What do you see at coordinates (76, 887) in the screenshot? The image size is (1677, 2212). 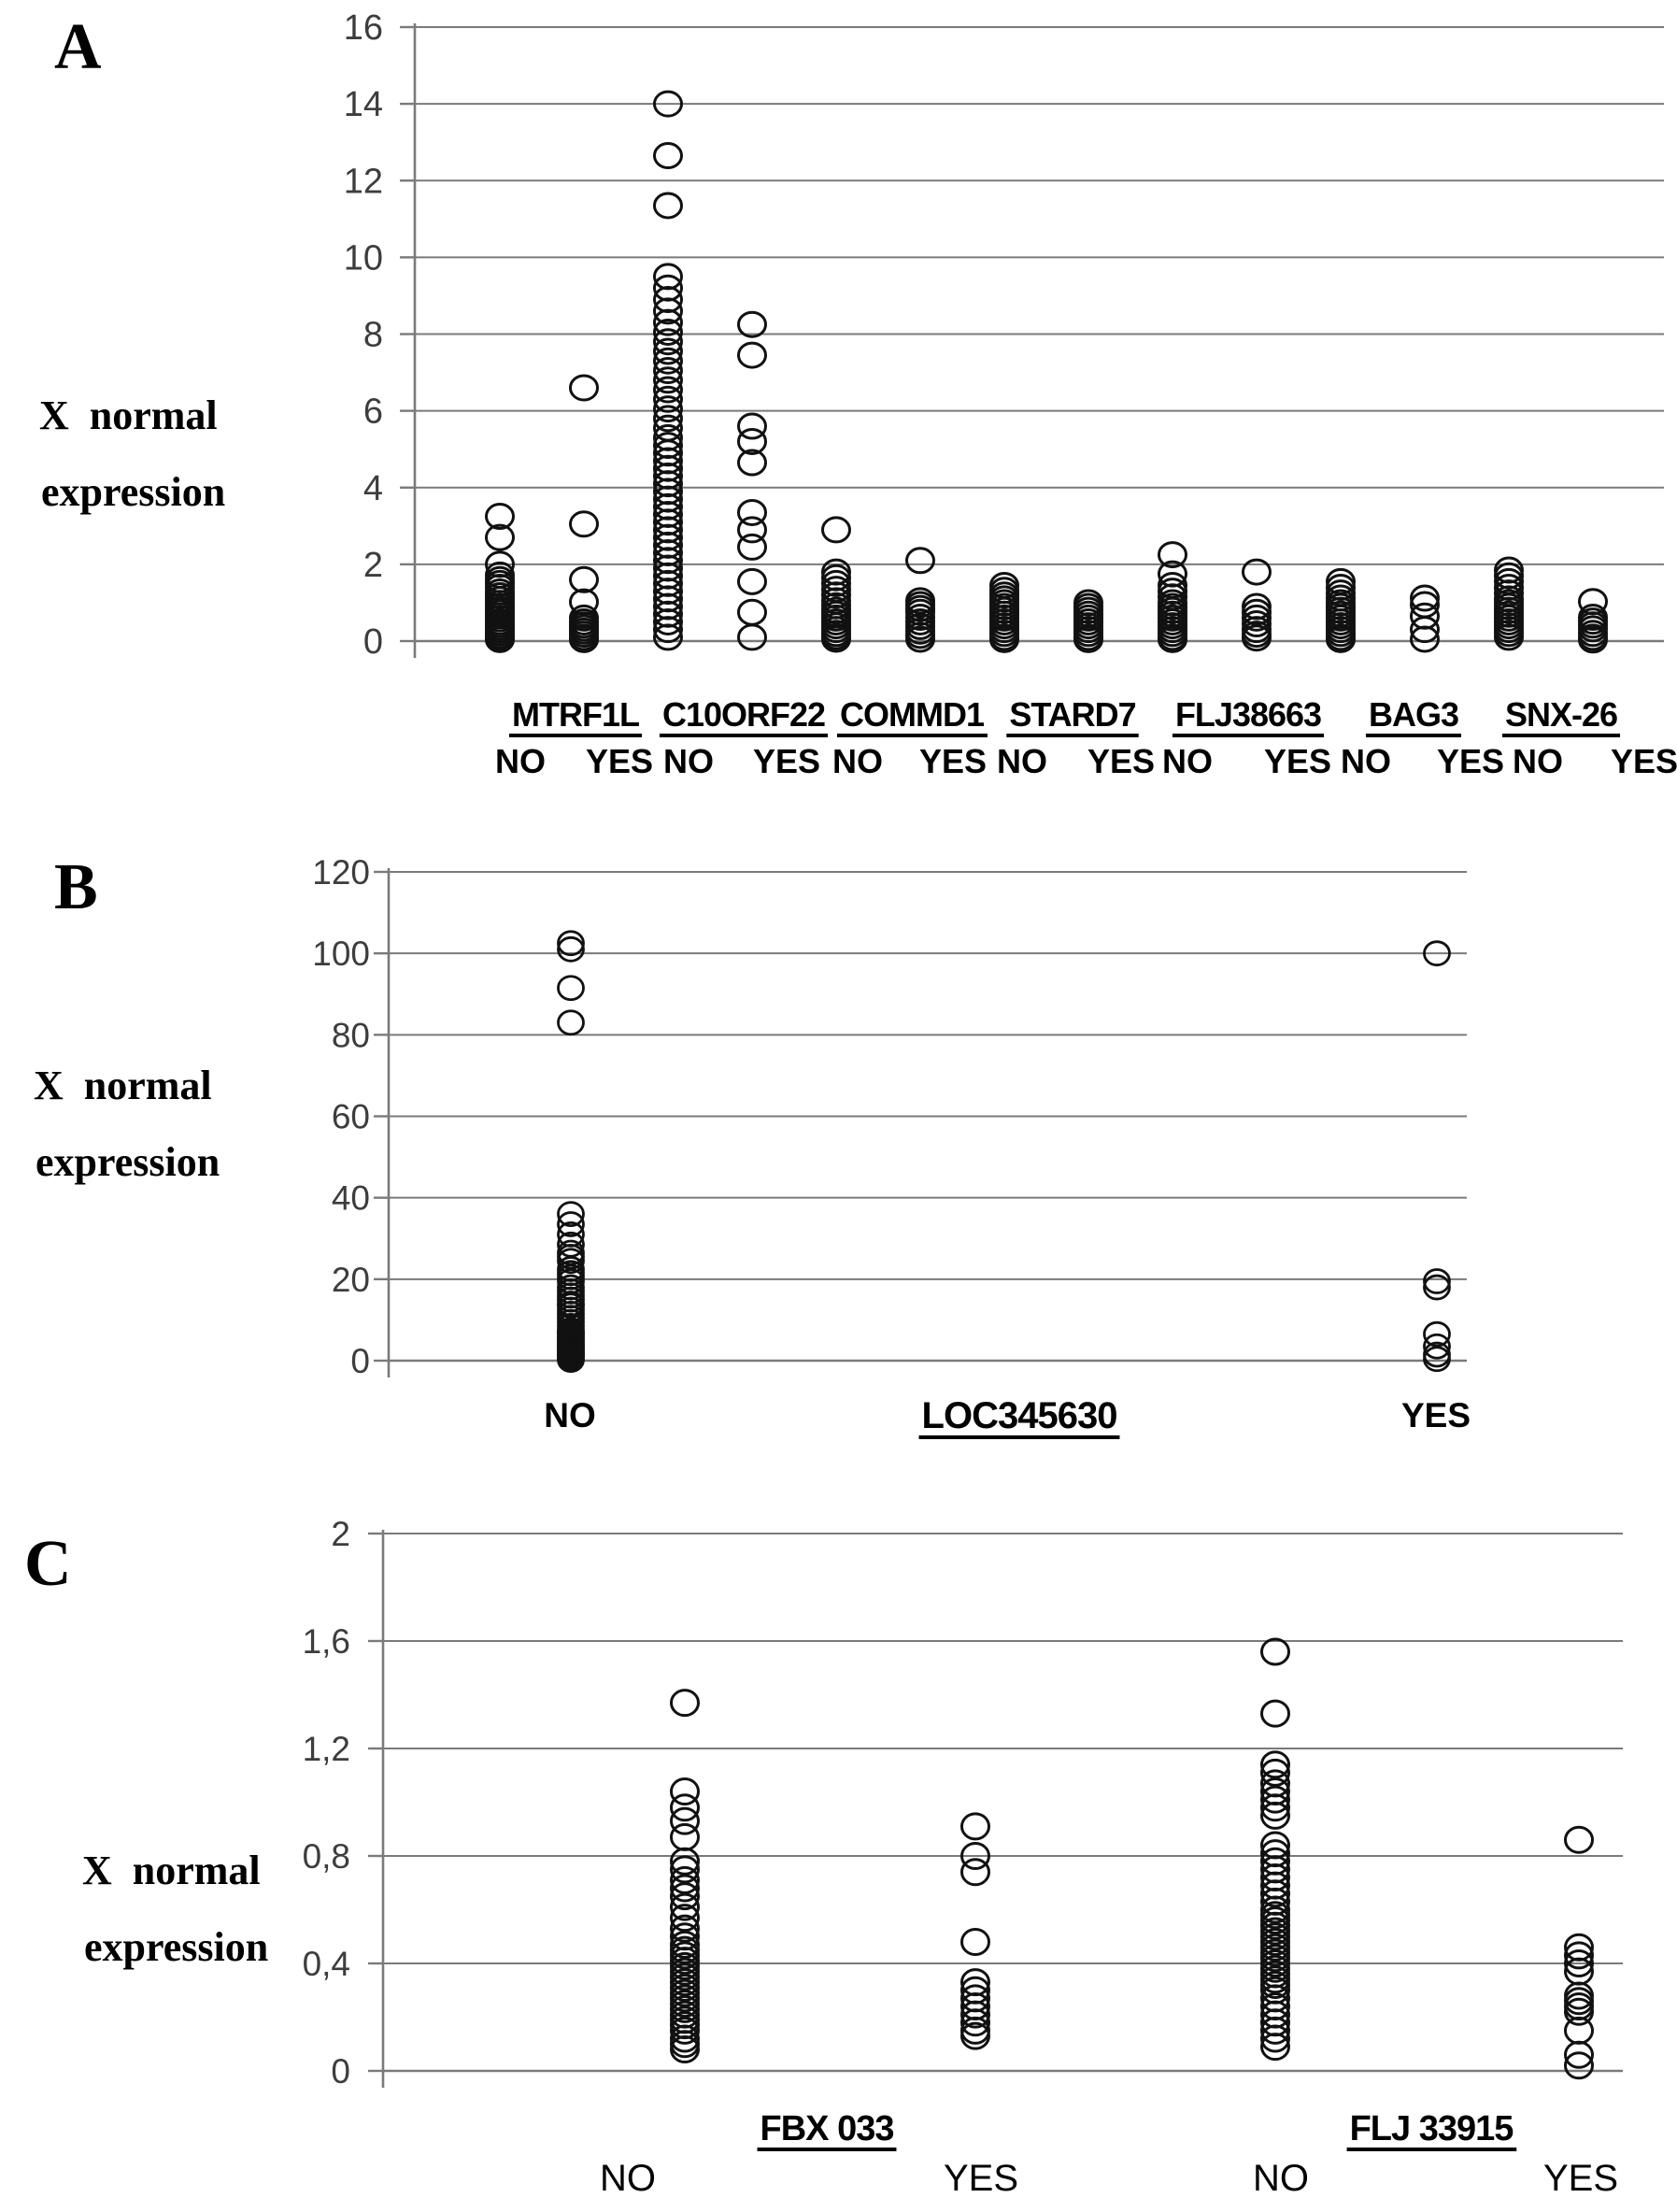 I see `panel-b-letter: B` at bounding box center [76, 887].